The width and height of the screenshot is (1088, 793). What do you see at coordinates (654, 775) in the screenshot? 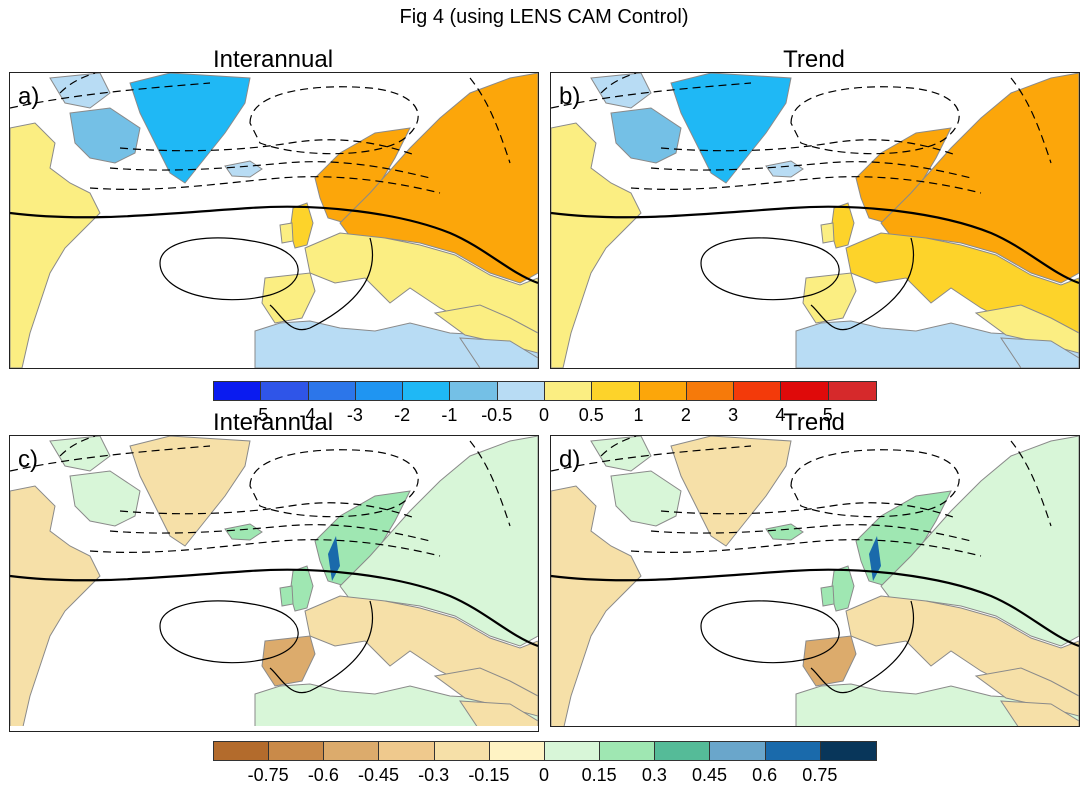
I see `precip-colorbar-tick-label: 0.3` at bounding box center [654, 775].